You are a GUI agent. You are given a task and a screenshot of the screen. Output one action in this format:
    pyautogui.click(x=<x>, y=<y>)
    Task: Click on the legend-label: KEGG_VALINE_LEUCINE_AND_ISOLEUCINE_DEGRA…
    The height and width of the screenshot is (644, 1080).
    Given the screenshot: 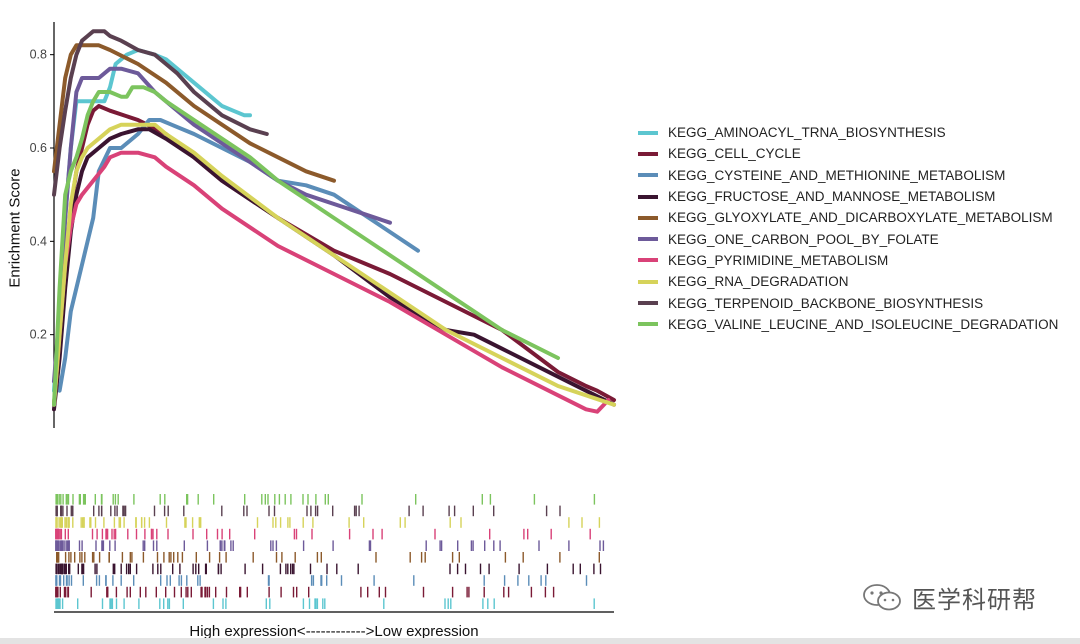 What is the action you would take?
    pyautogui.click(x=863, y=324)
    